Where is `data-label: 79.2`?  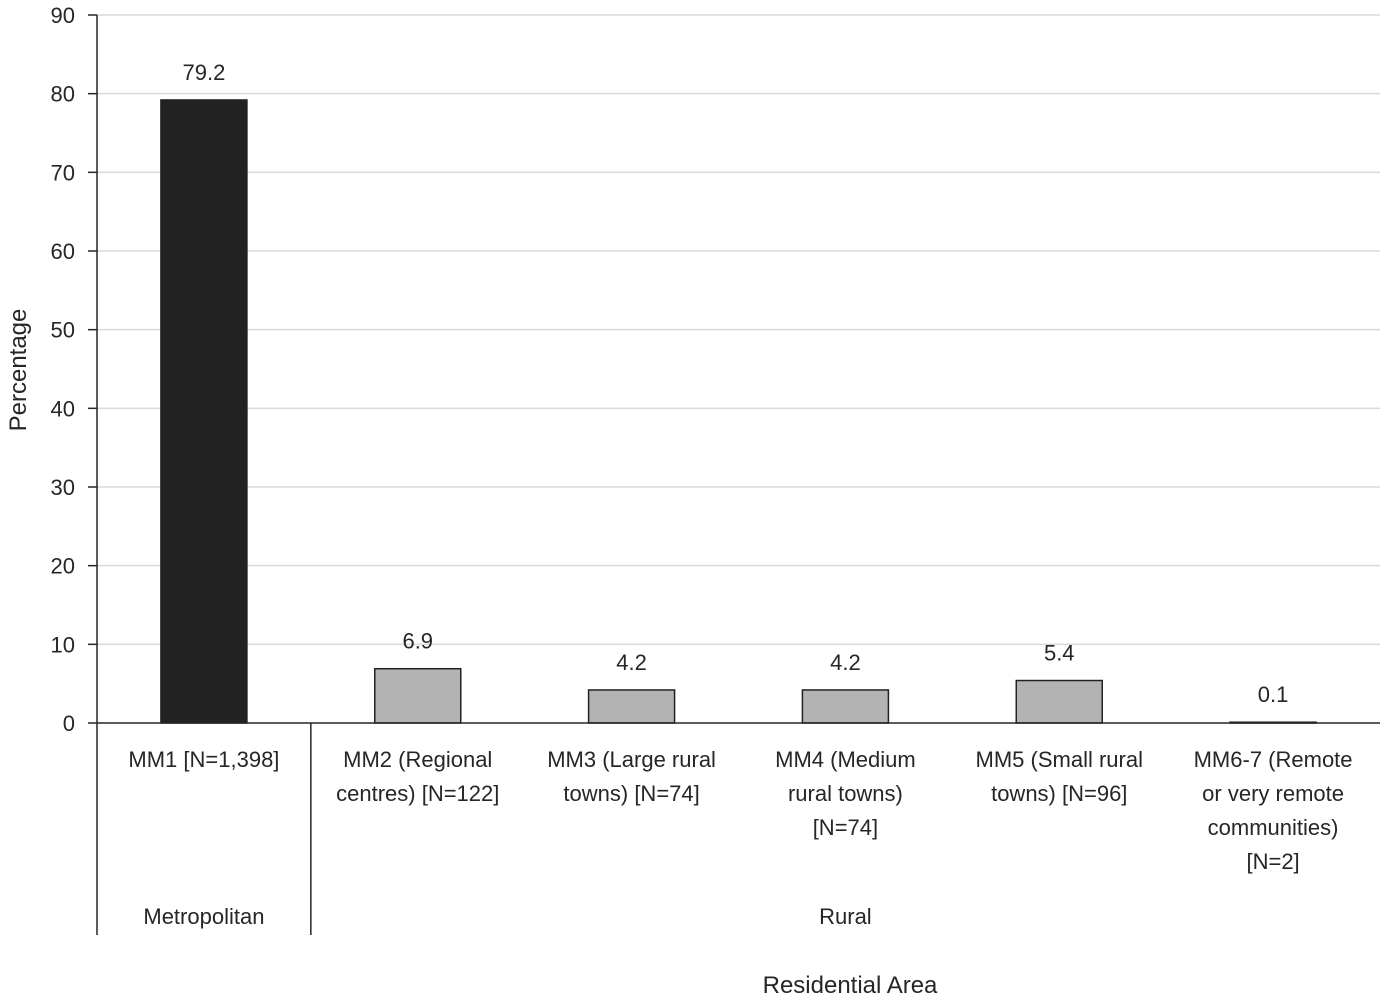
data-label: 79.2 is located at coordinates (204, 72).